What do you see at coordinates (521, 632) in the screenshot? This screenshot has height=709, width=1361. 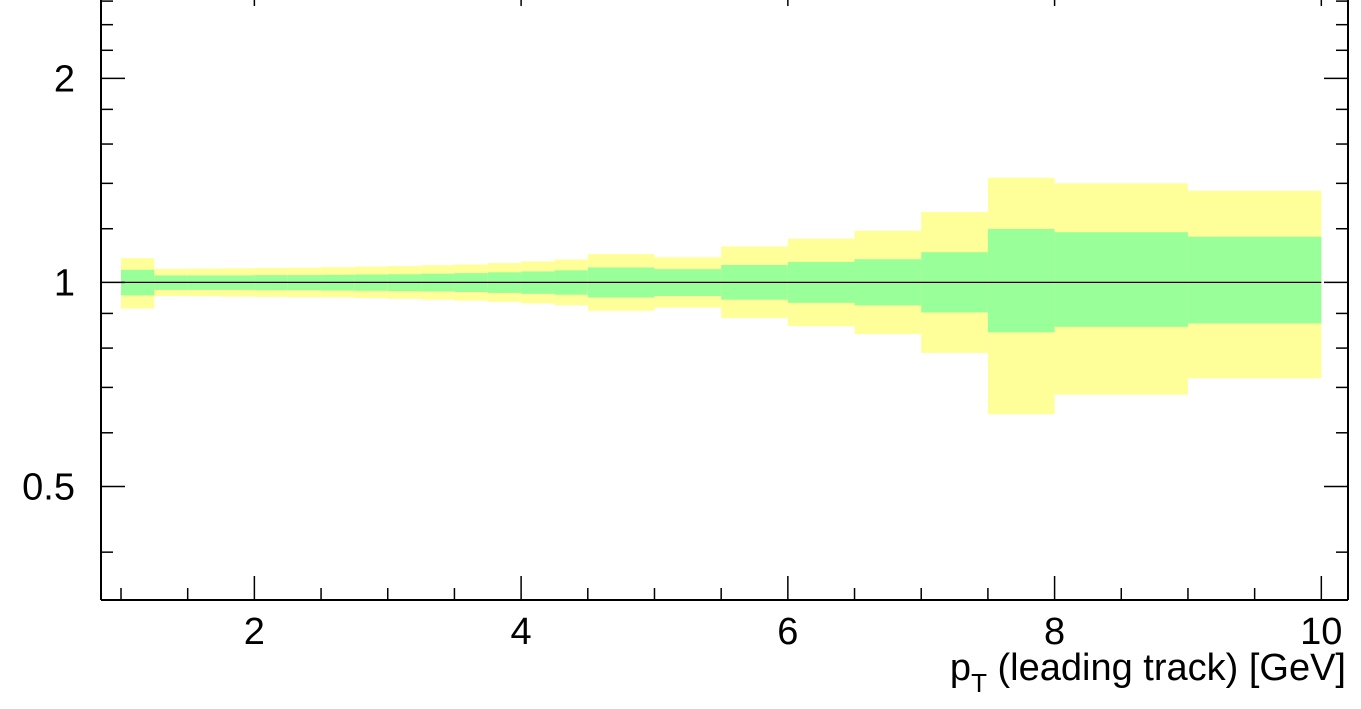 I see `x-tick-label: 4` at bounding box center [521, 632].